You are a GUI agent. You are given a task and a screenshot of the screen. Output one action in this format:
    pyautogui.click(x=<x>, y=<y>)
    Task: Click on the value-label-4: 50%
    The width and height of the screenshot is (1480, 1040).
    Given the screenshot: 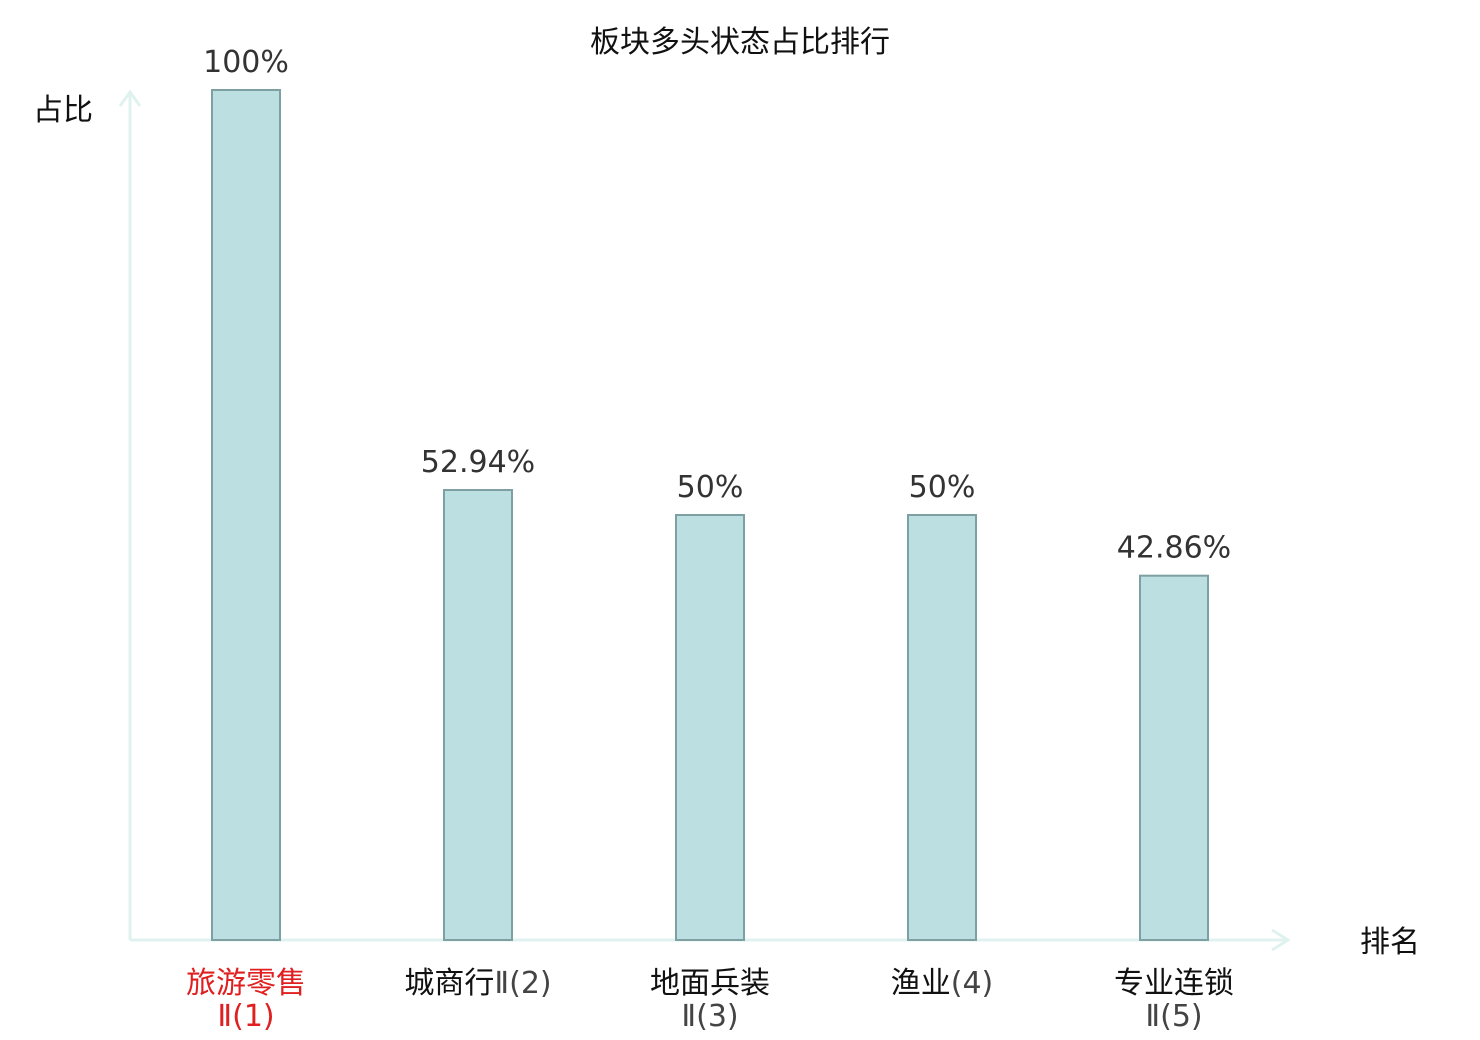 What is the action you would take?
    pyautogui.click(x=942, y=487)
    